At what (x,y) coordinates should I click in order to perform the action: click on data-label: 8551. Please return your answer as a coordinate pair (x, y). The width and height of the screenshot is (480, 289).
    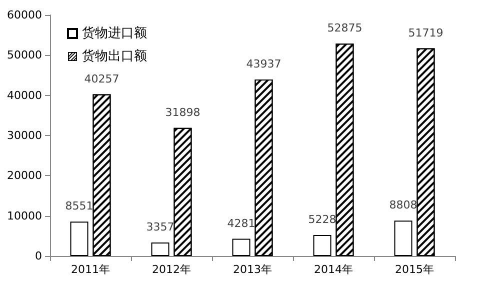
    Looking at the image, I should click on (79, 206).